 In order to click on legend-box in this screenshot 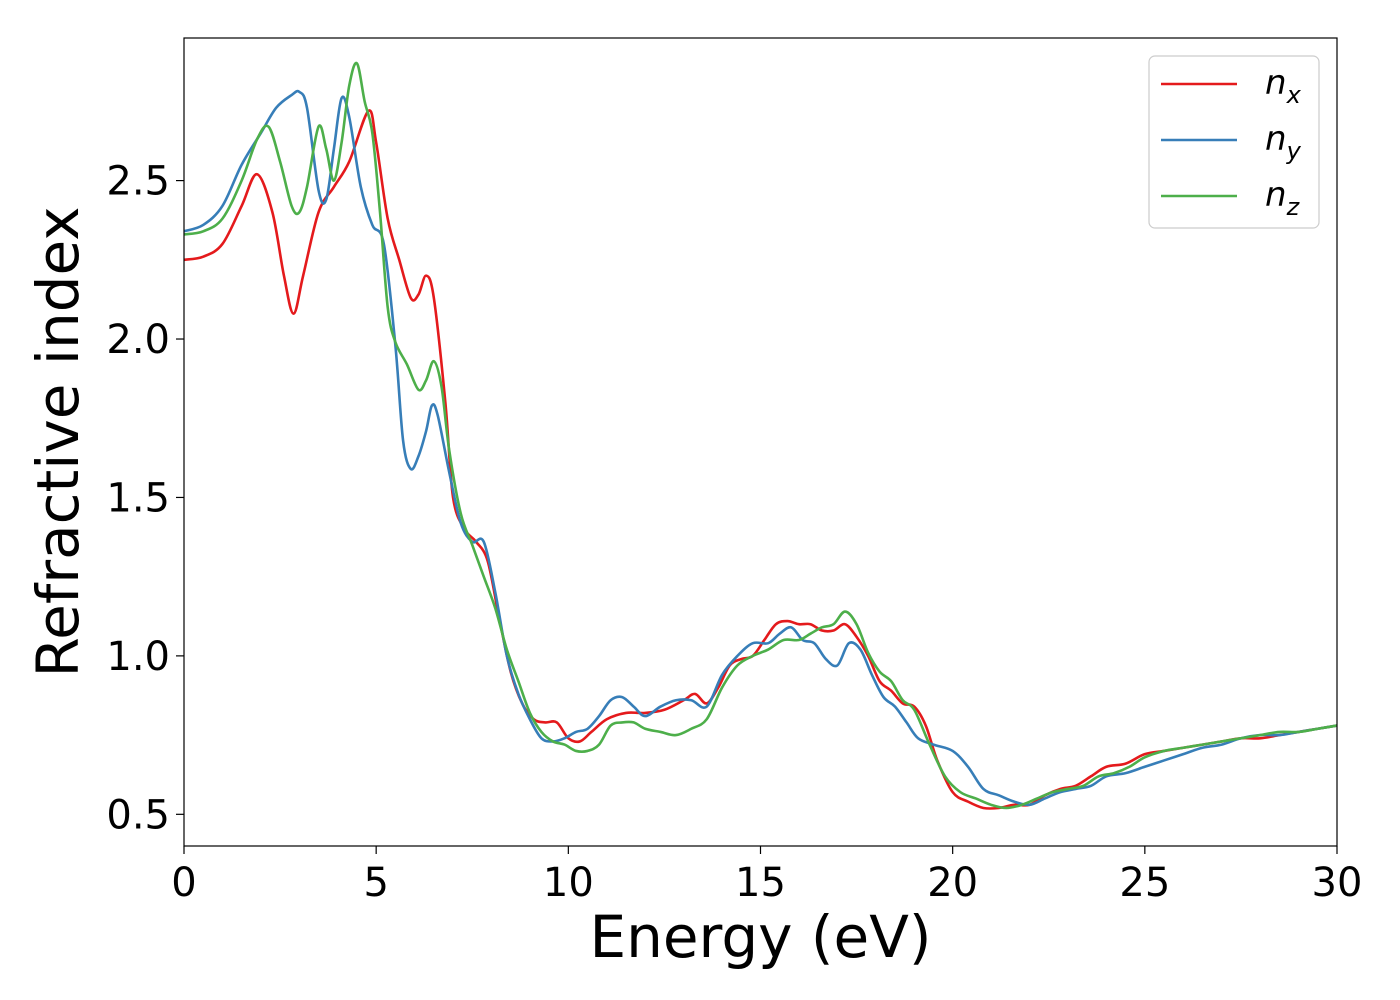, I will do `click(1234, 142)`.